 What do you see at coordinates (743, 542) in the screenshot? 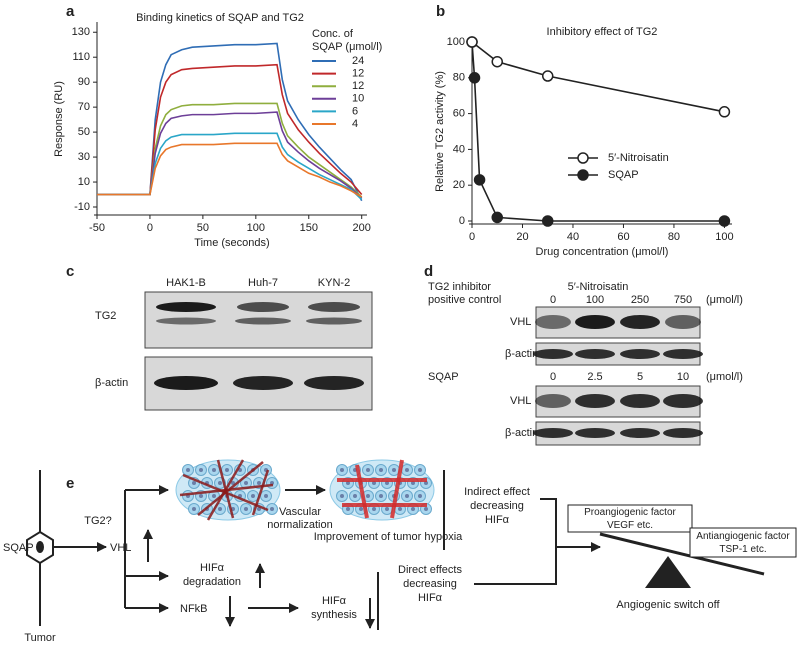
I see `factor-box` at bounding box center [743, 542].